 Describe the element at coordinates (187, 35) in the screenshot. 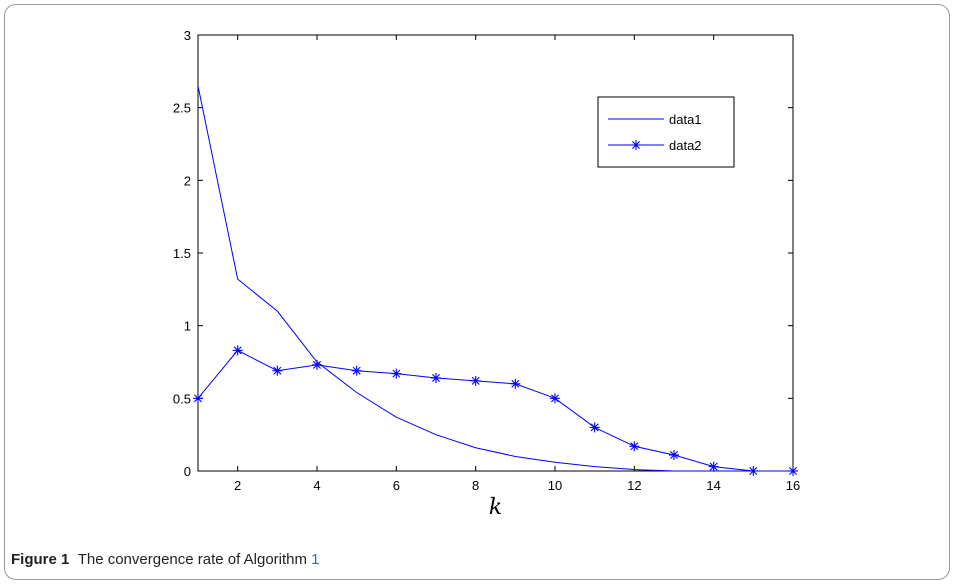

I see `y-tick-label: 3` at that location.